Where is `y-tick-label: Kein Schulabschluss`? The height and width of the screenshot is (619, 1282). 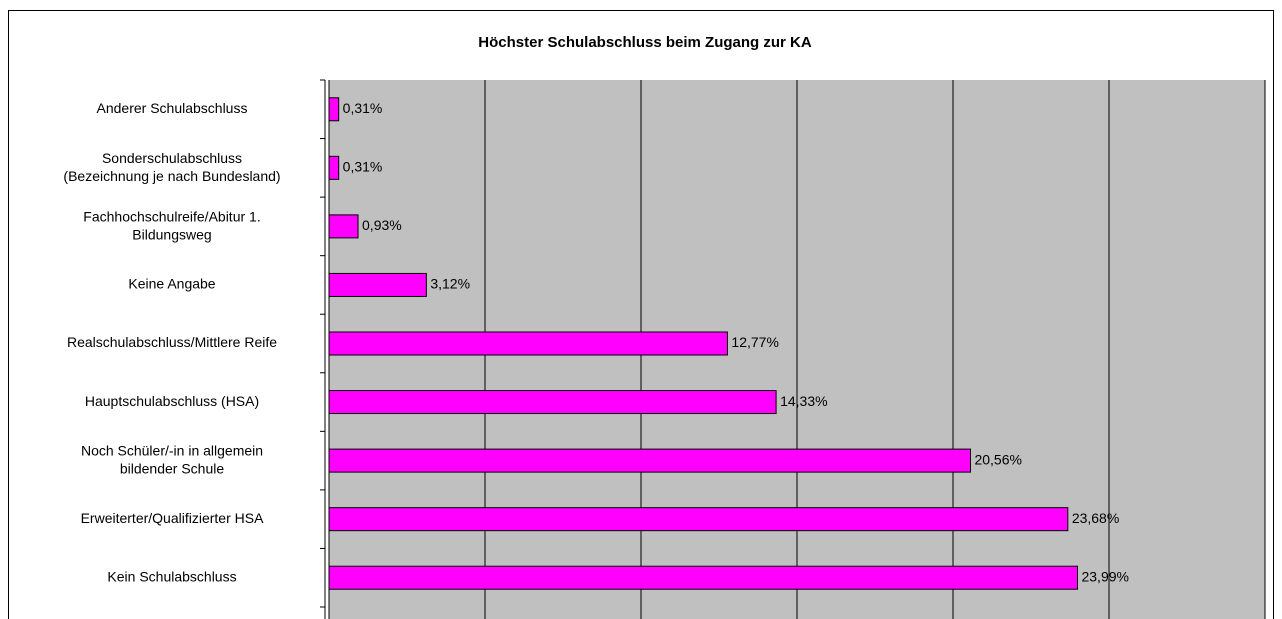 y-tick-label: Kein Schulabschluss is located at coordinates (171, 576).